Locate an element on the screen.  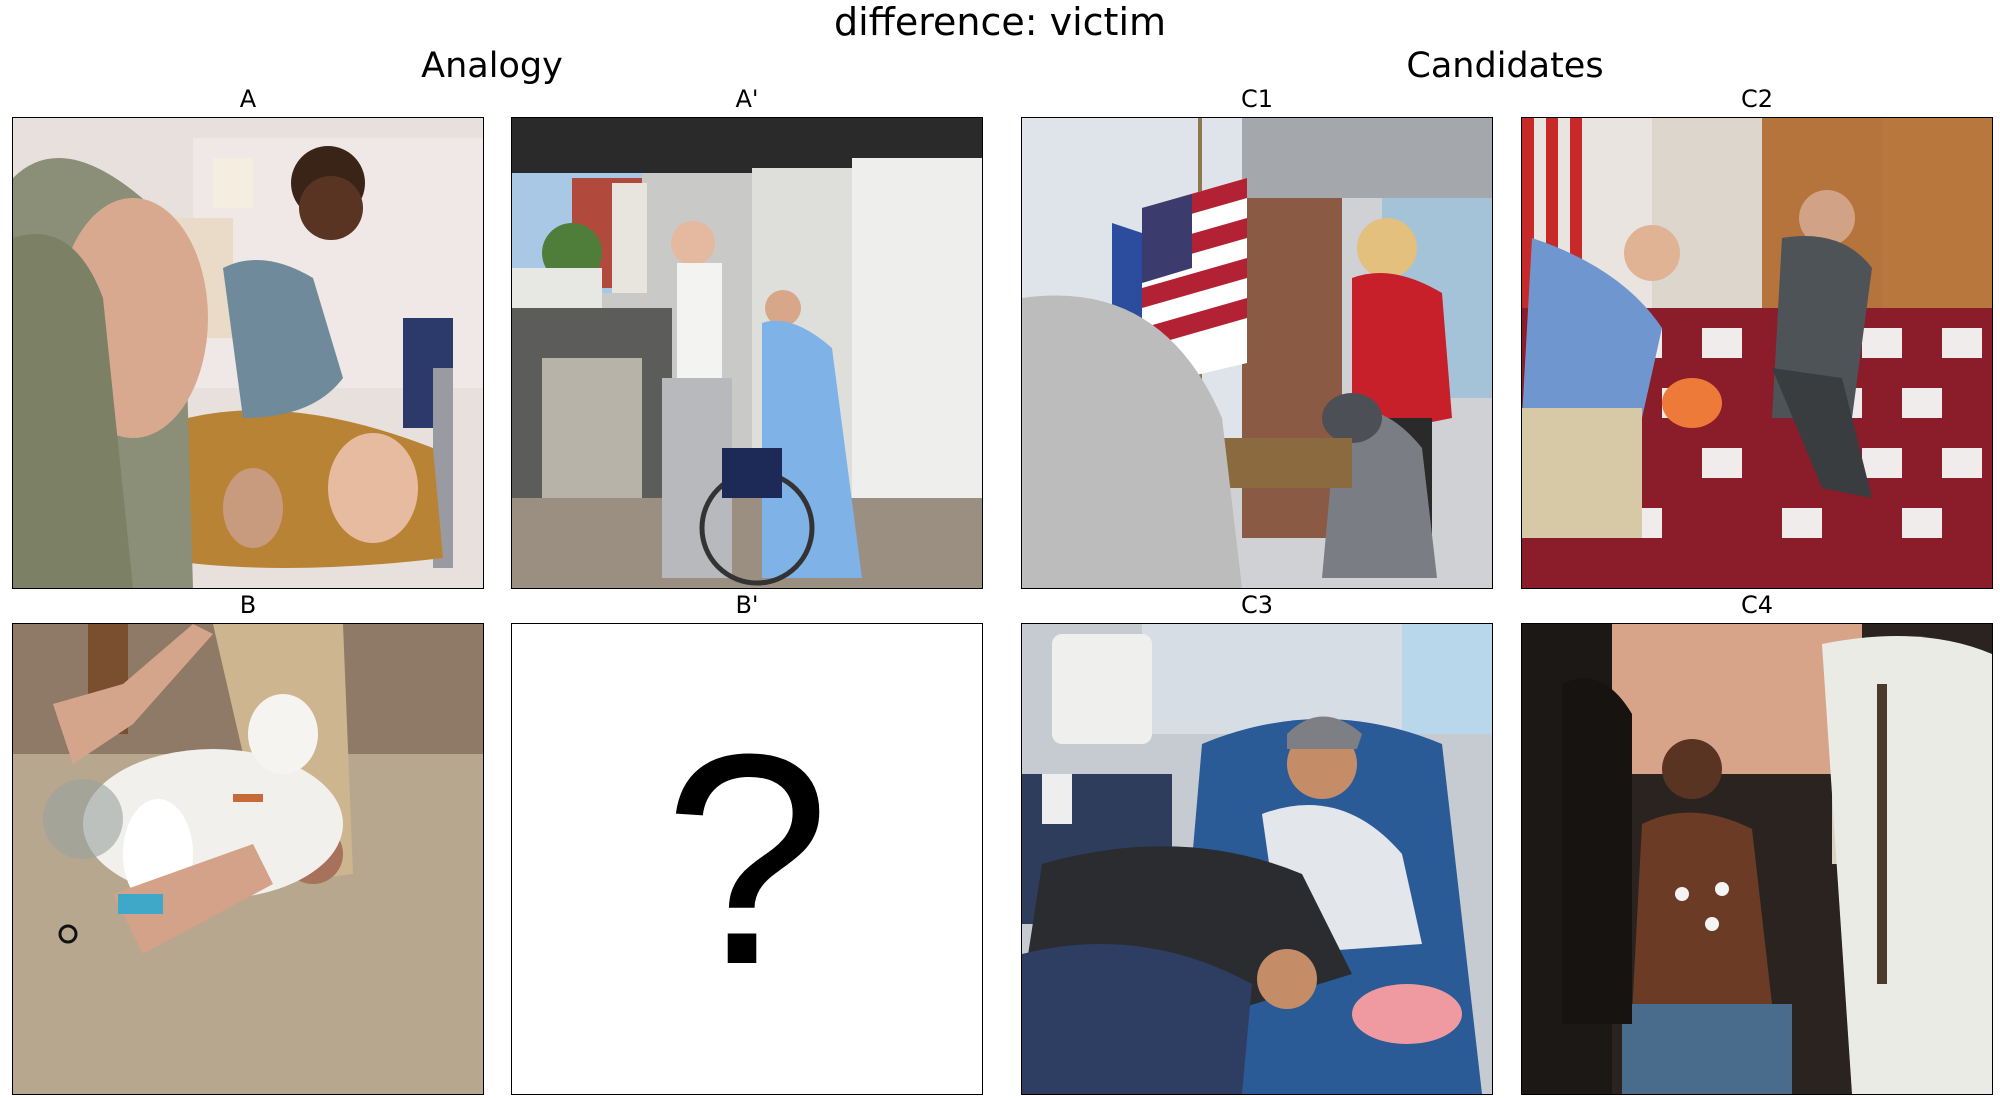
panel-c4-label: C4 is located at coordinates (1757, 605).